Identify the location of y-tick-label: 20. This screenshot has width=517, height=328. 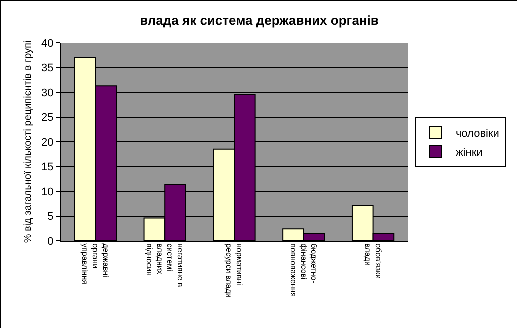
(48, 142).